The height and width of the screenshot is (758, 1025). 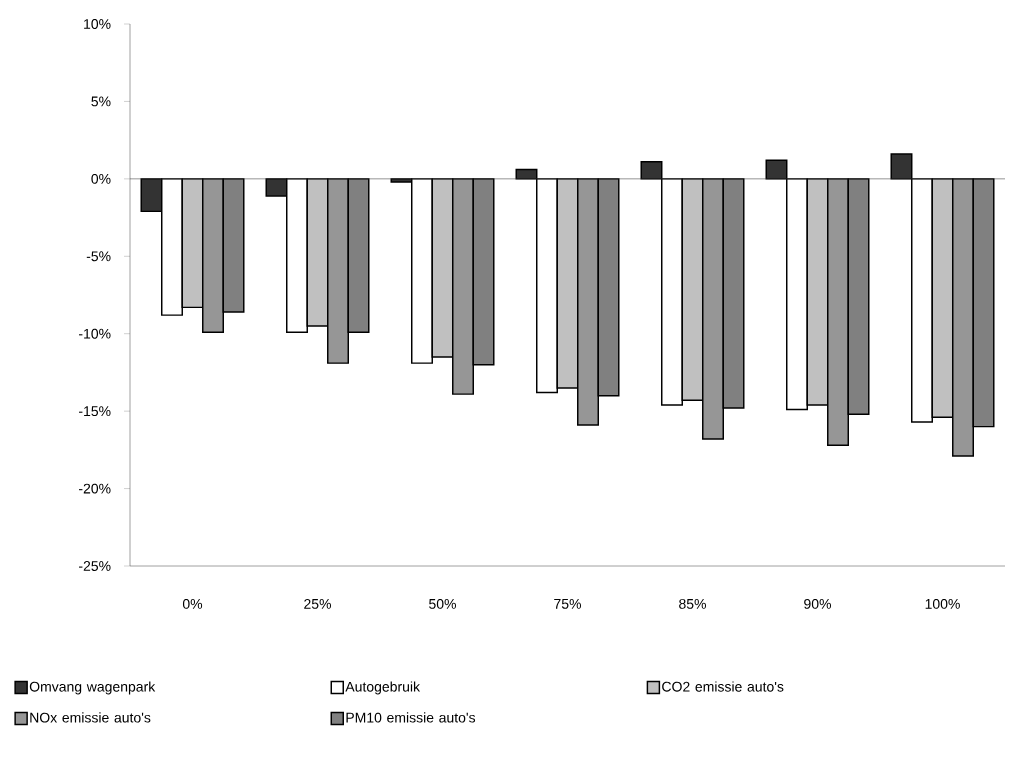 What do you see at coordinates (723, 686) in the screenshot?
I see `legend-label: CO2 emissie auto's` at bounding box center [723, 686].